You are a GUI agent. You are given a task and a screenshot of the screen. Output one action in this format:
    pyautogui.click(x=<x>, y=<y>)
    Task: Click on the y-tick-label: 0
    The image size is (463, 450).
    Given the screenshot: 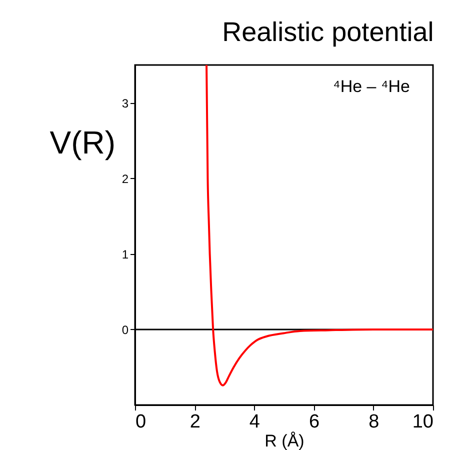 What is the action you would take?
    pyautogui.click(x=125, y=329)
    